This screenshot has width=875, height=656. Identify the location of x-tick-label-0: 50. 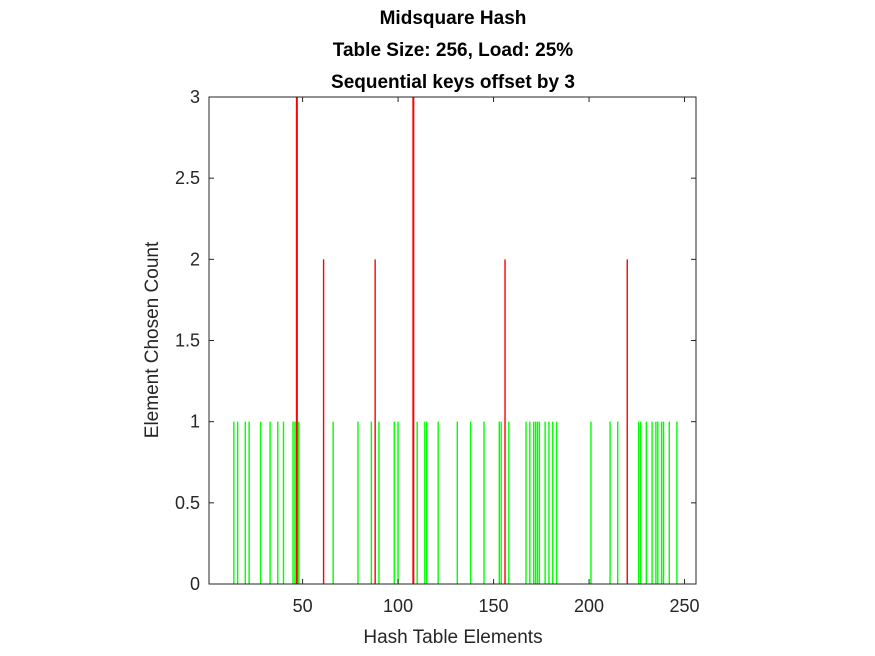
(303, 606).